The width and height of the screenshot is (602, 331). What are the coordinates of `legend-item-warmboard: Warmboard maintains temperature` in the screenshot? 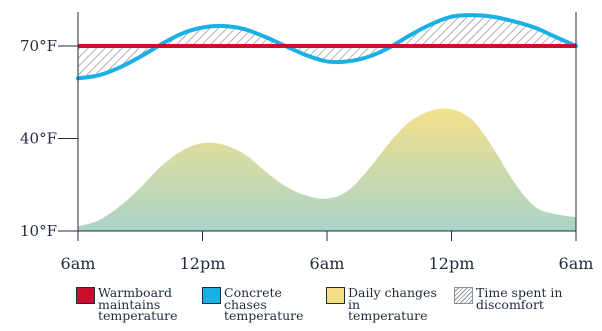 It's located at (127, 305).